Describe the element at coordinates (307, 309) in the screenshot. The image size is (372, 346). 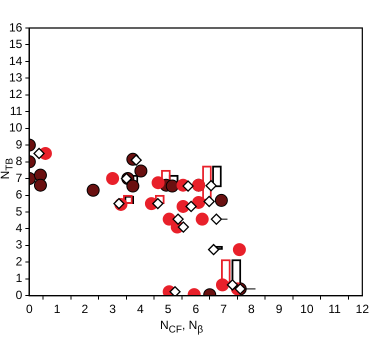
I see `x-tick-label: 10` at that location.